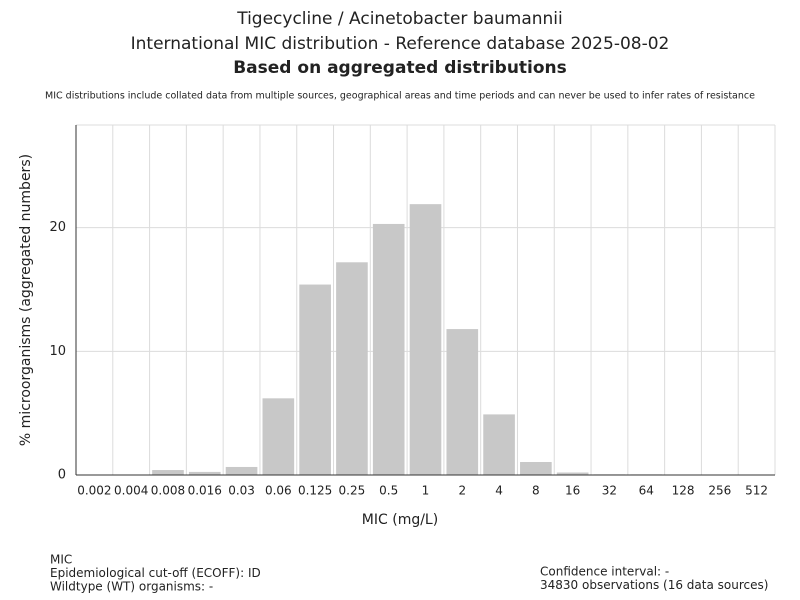 Image resolution: width=800 pixels, height=600 pixels. What do you see at coordinates (388, 491) in the screenshot?
I see `x-tick-label: 0.5` at bounding box center [388, 491].